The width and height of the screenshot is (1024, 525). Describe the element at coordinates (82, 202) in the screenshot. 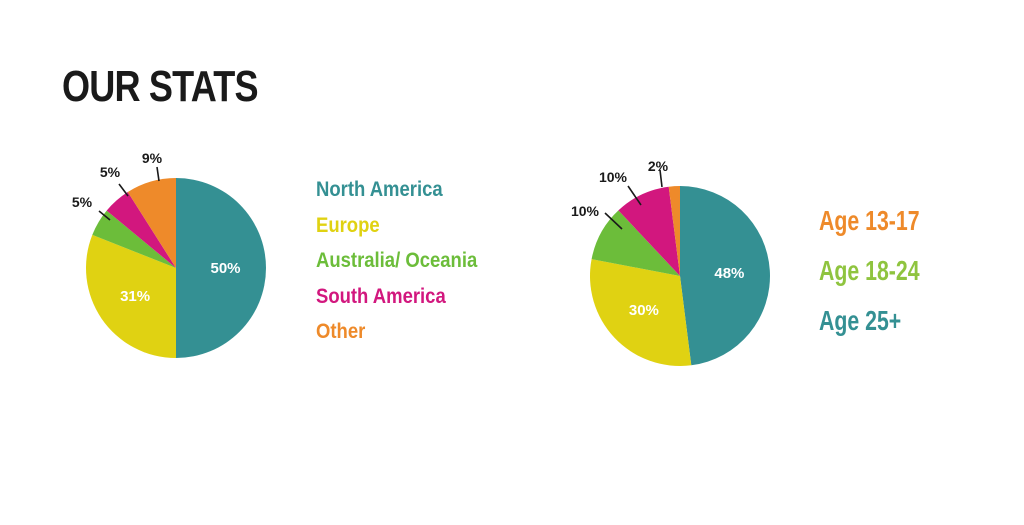

I see `pie1-label-3: 5%` at that location.